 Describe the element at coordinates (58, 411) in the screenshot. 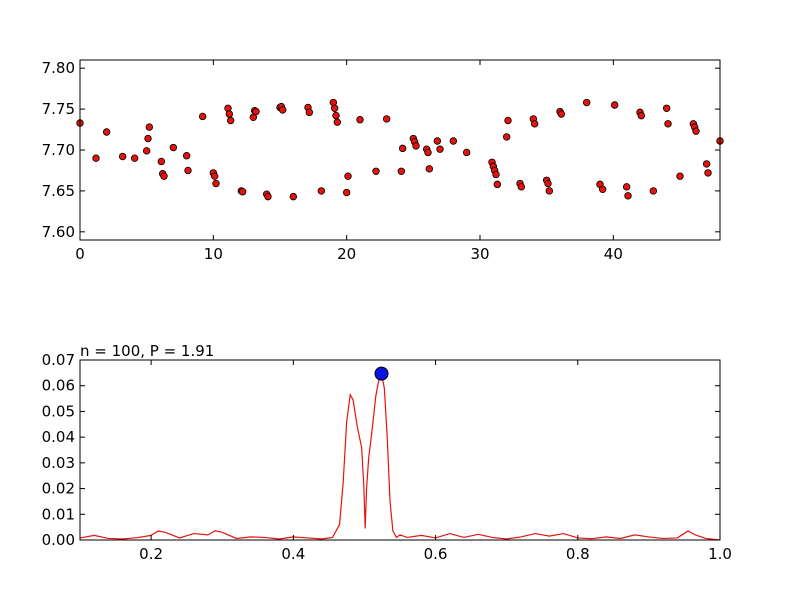

I see `periodogram-y-tick-label: 0.05` at that location.